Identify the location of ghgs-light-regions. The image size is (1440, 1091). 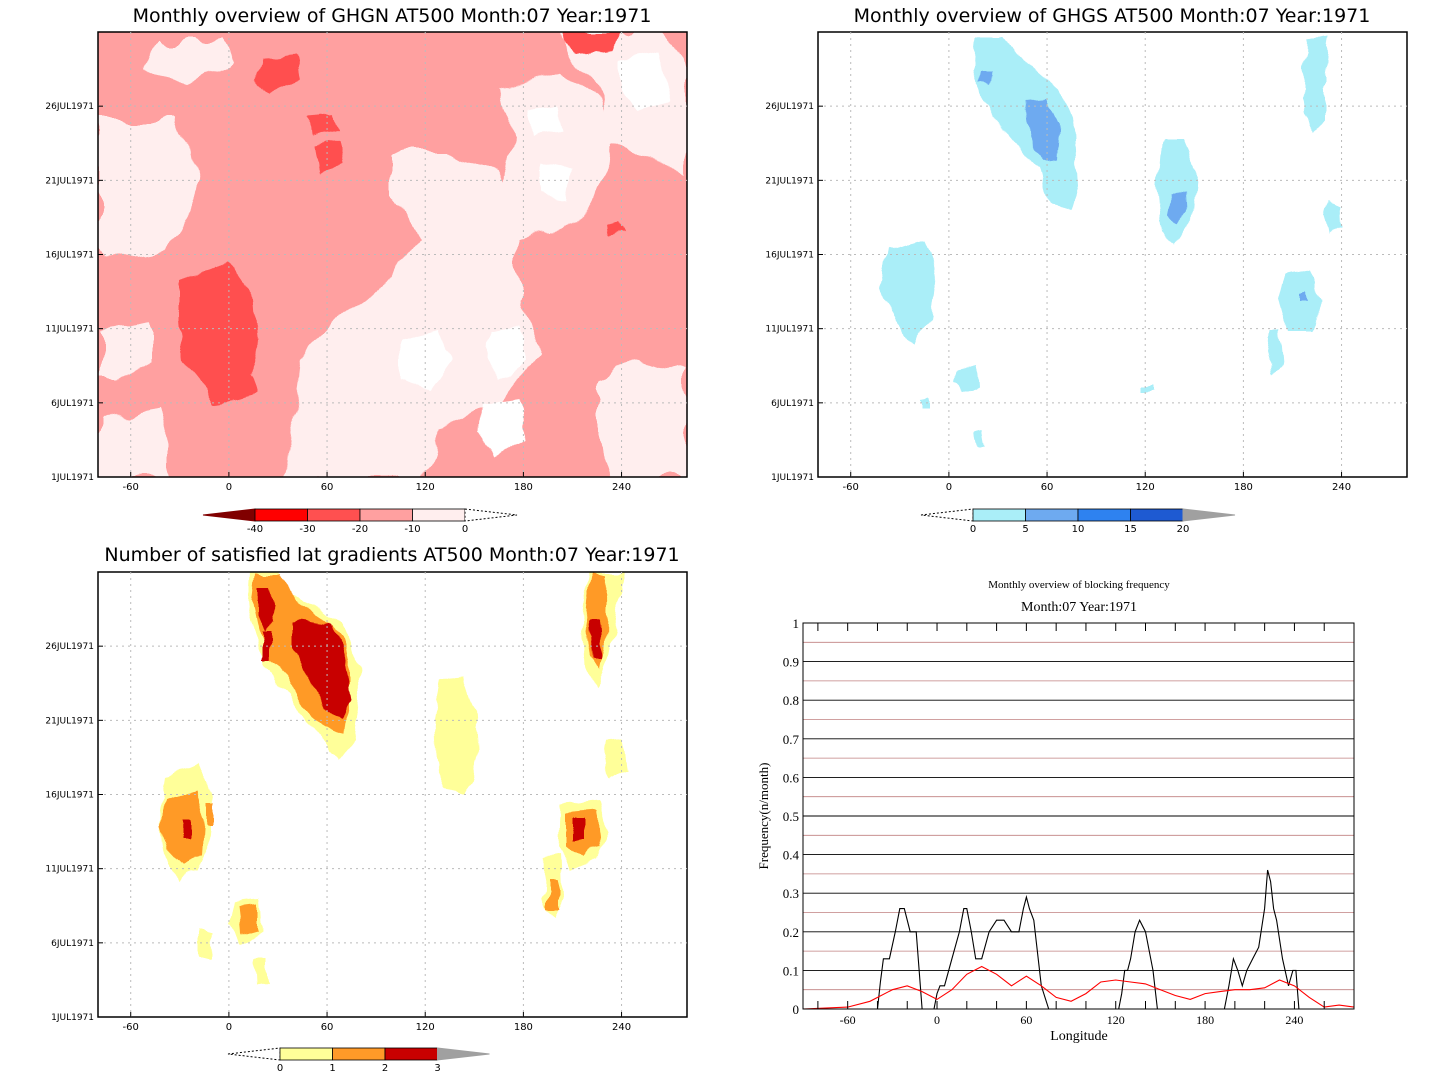
(1112, 240).